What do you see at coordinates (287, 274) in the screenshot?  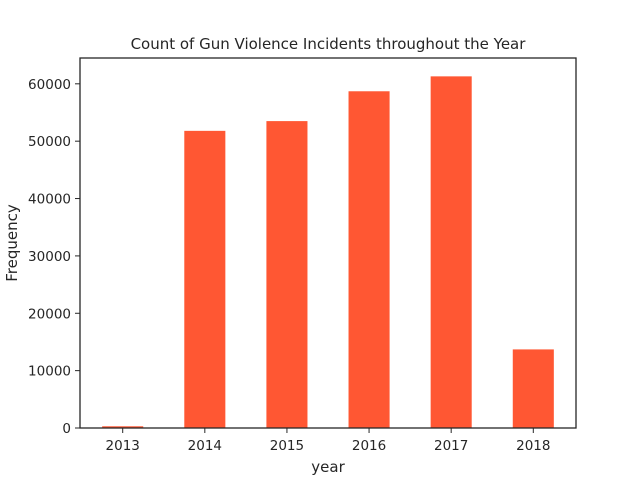 I see `bar-2015` at bounding box center [287, 274].